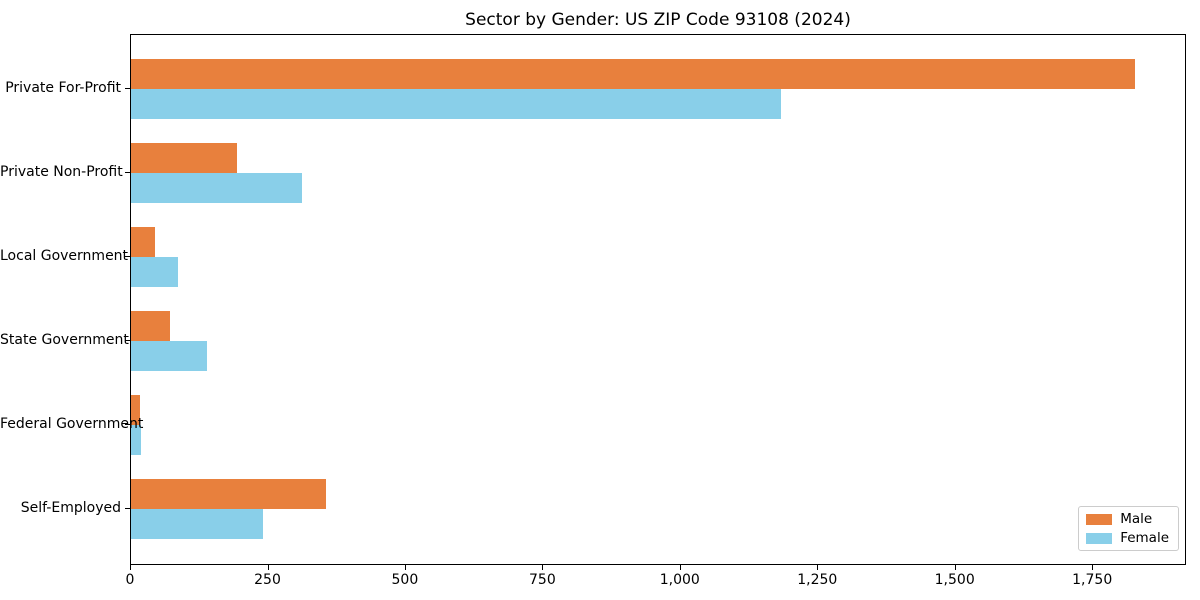  I want to click on y-tick-label-state-government: State Government, so click(64, 340).